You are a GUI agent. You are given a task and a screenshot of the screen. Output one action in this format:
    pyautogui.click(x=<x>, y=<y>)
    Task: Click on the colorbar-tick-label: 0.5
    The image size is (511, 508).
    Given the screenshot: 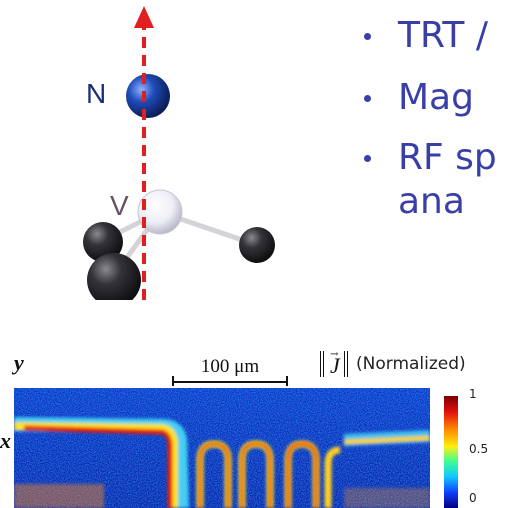 What is the action you would take?
    pyautogui.click(x=479, y=449)
    